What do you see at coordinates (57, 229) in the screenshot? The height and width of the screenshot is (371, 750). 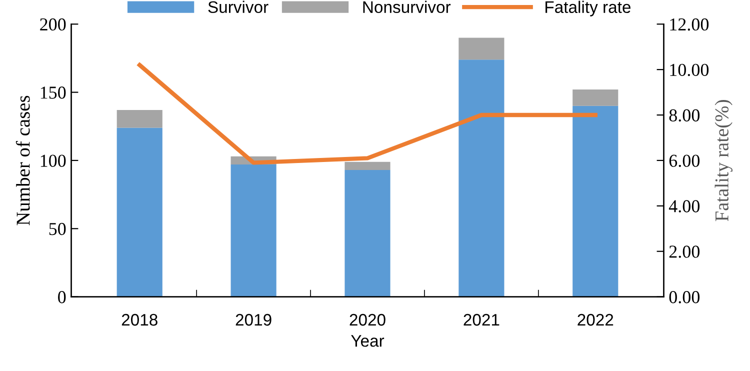 I see `y-tick-label: 50` at bounding box center [57, 229].